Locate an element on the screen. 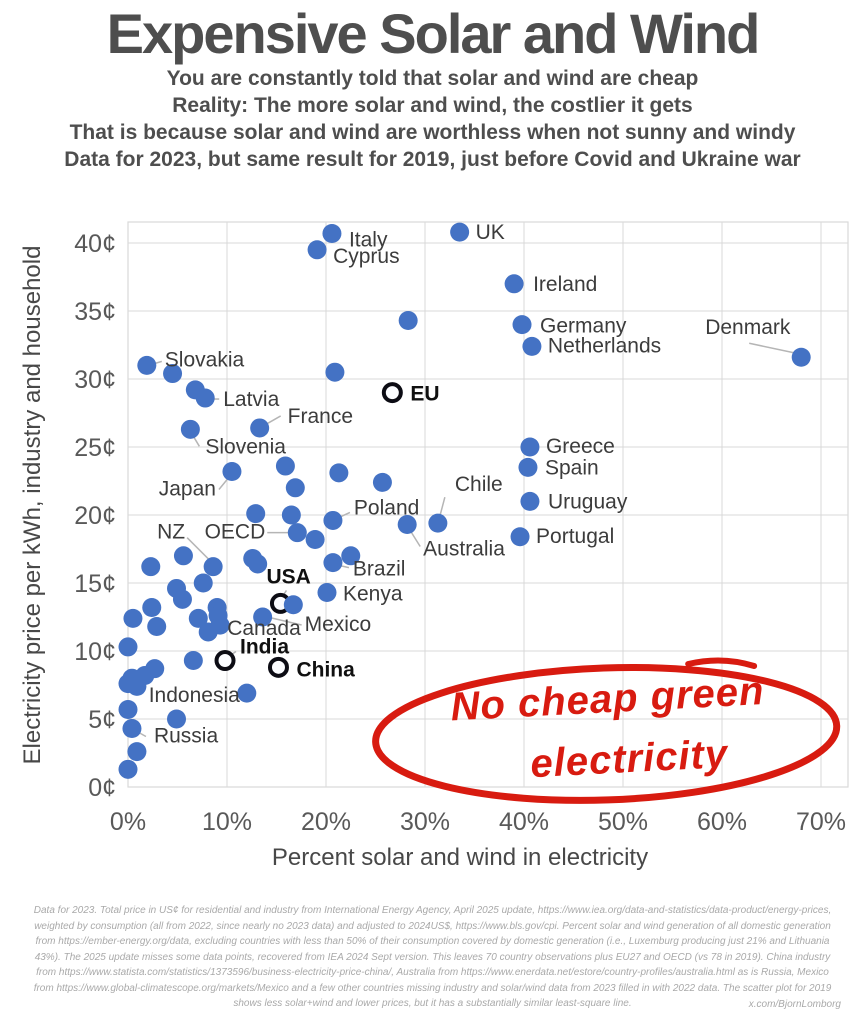 The height and width of the screenshot is (1024, 865). y-tick-label: 5¢ is located at coordinates (102, 720).